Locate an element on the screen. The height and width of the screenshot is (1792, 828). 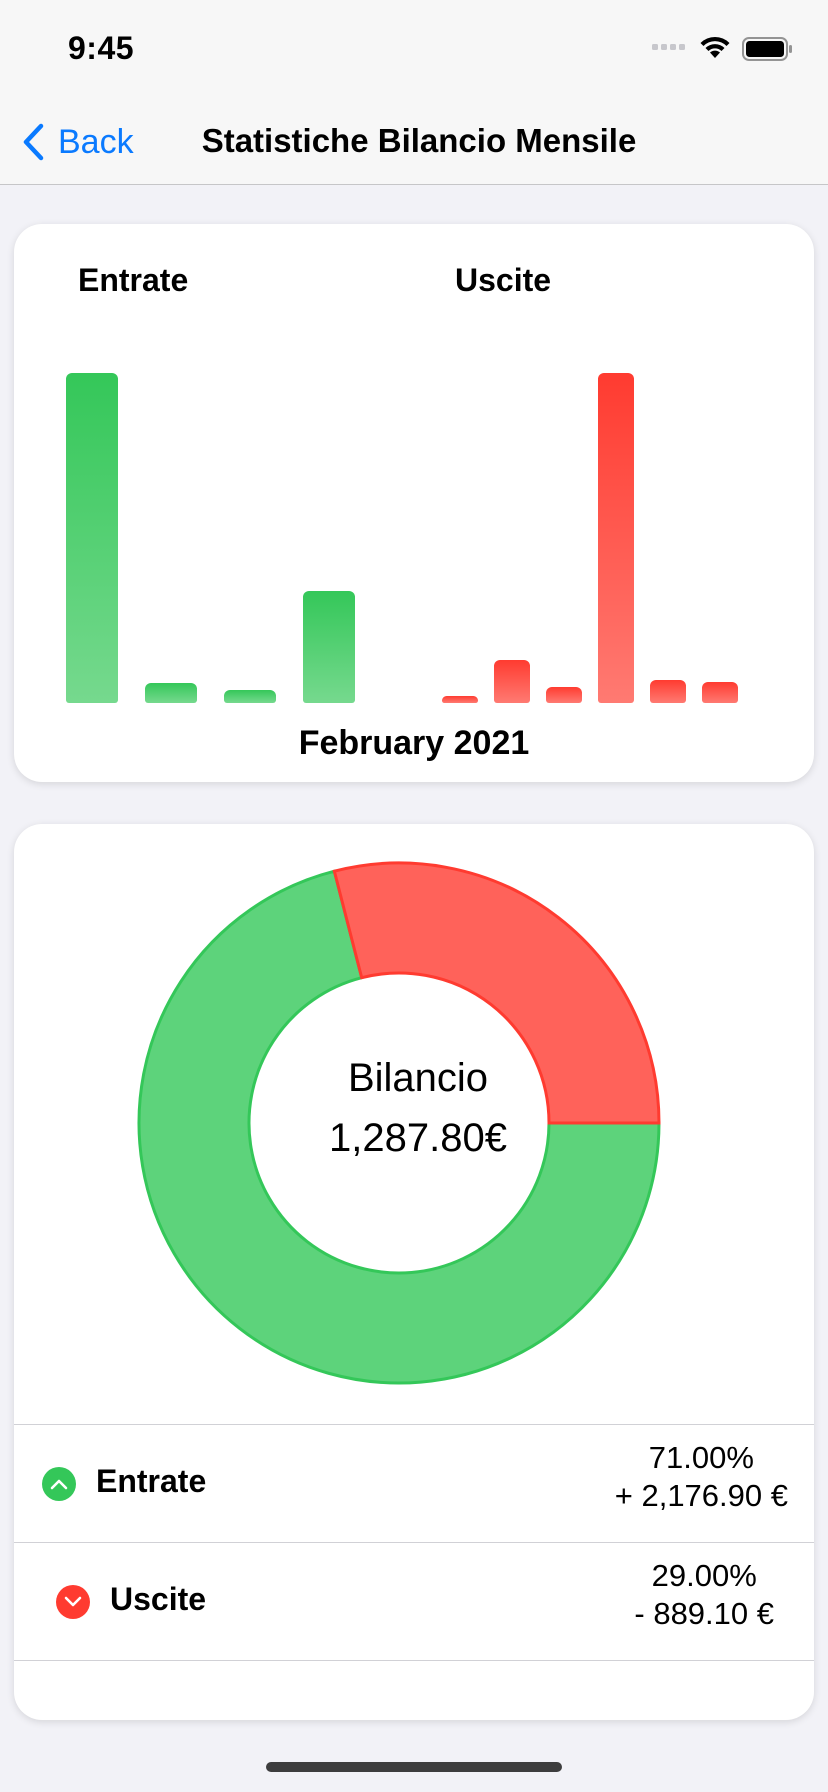
income-row-label: Entrate is located at coordinates (151, 1481).